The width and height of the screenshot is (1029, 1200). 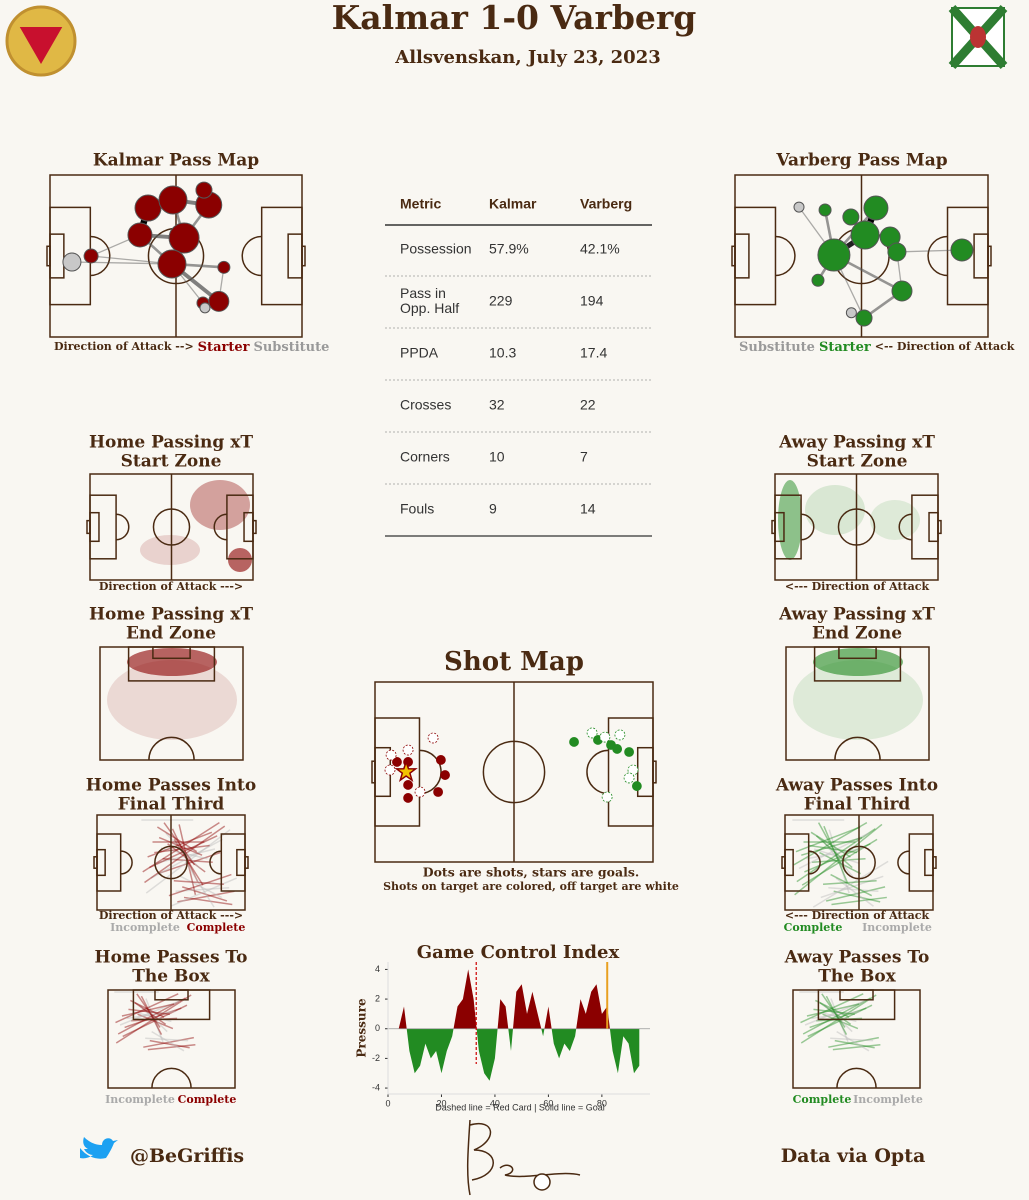 I want to click on panel-title: Start Zone, so click(x=857, y=462).